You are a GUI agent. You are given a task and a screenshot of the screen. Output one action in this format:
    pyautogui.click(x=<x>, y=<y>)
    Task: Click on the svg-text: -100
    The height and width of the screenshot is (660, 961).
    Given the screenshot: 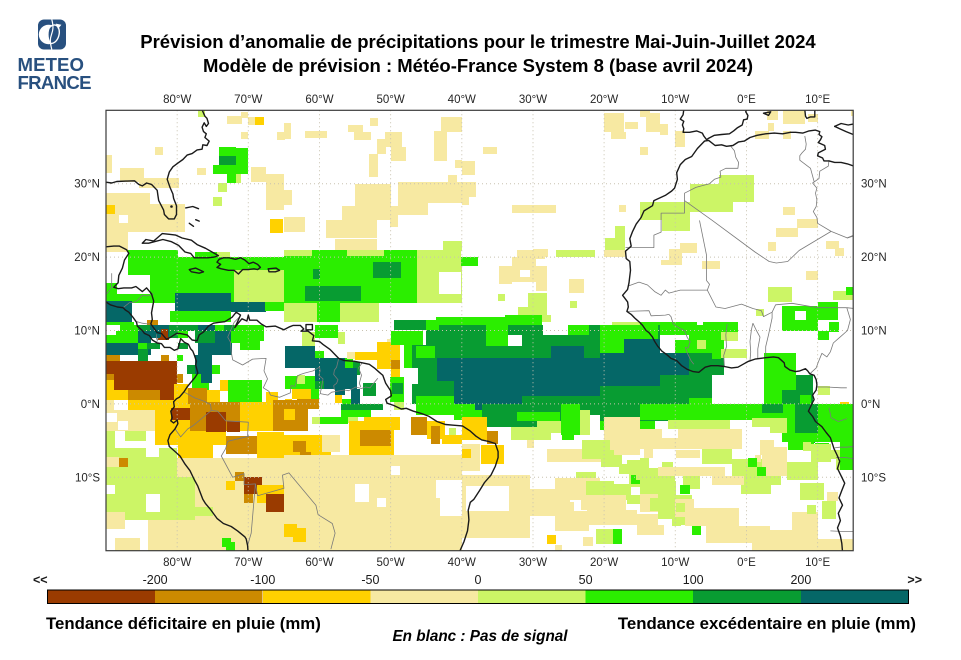 What is the action you would take?
    pyautogui.click(x=262, y=580)
    